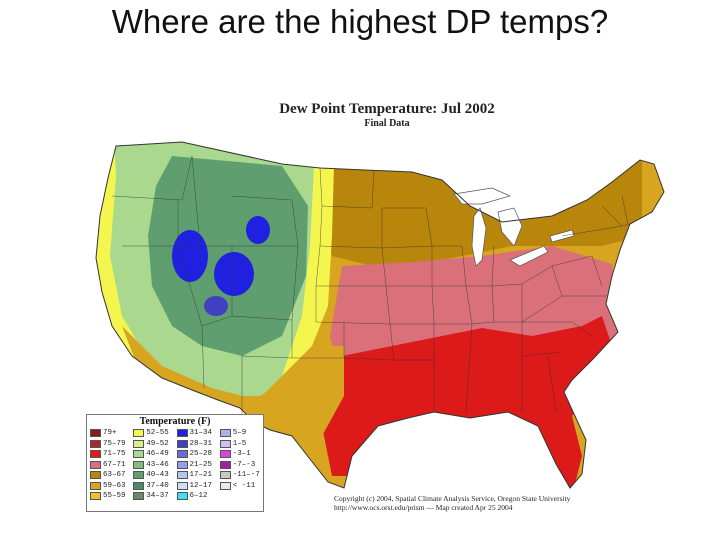  I want to click on legend-item: 63–67, so click(111, 475).